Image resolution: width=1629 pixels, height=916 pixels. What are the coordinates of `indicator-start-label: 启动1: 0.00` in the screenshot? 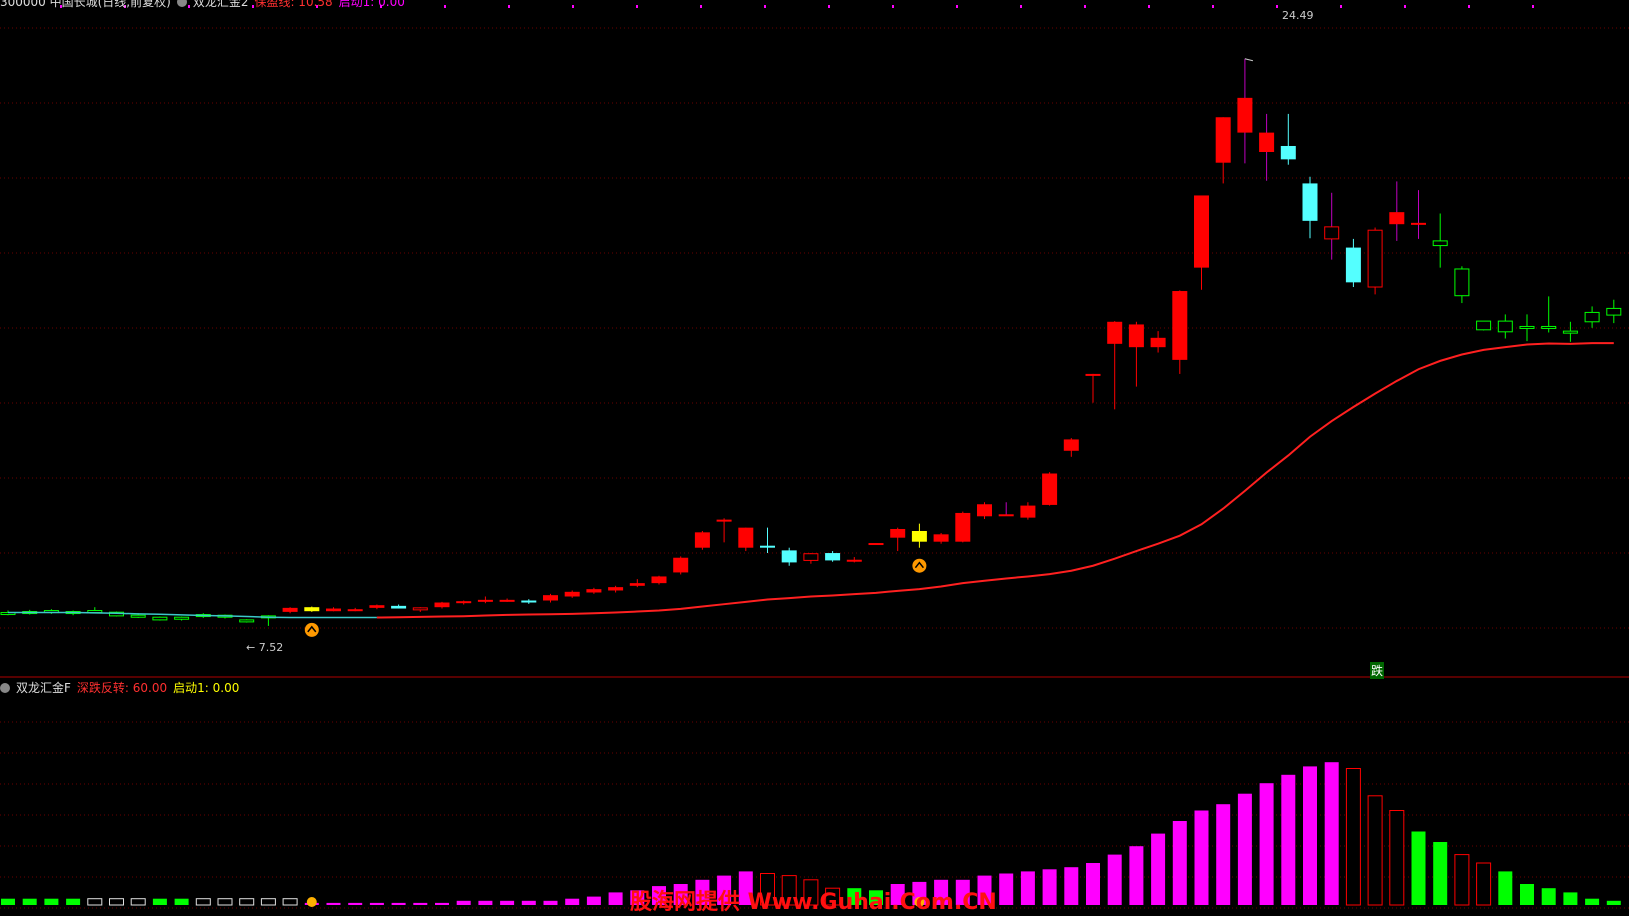 It's located at (371, 4).